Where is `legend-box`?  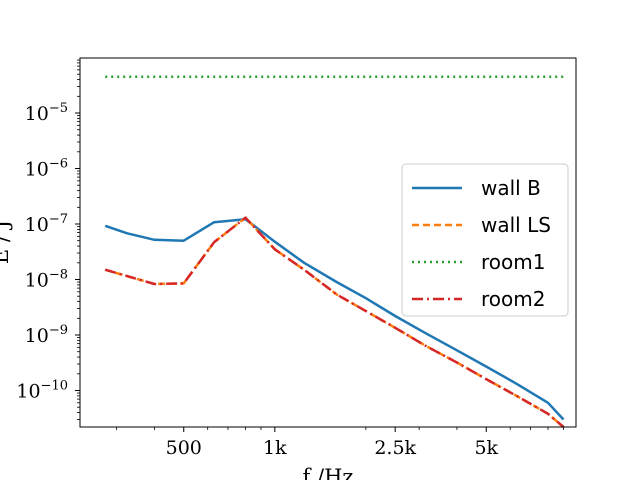
legend-box is located at coordinates (485, 240).